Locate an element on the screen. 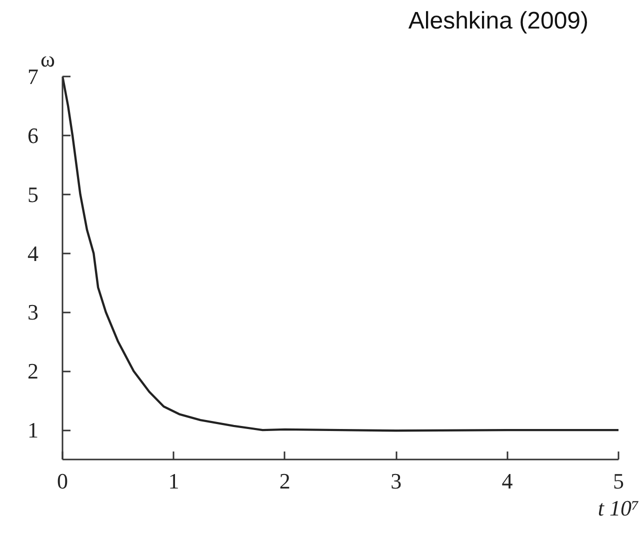 The image size is (644, 548). x-axis-title: t 10⁷ is located at coordinates (619, 508).